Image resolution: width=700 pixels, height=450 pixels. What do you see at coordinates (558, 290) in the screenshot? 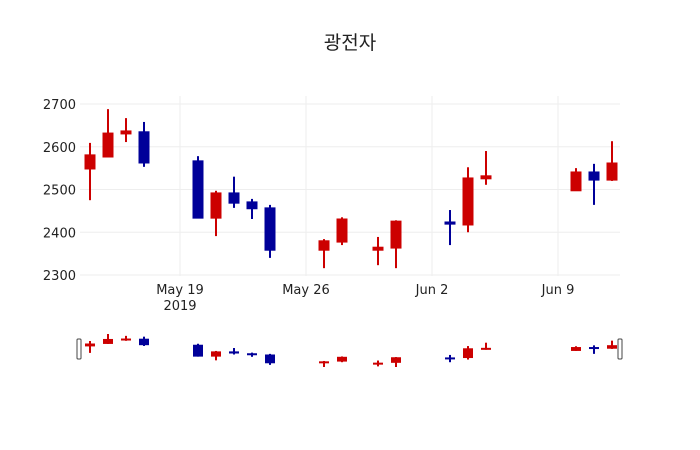
I see `x-tick-label: Jun 9` at bounding box center [558, 290].